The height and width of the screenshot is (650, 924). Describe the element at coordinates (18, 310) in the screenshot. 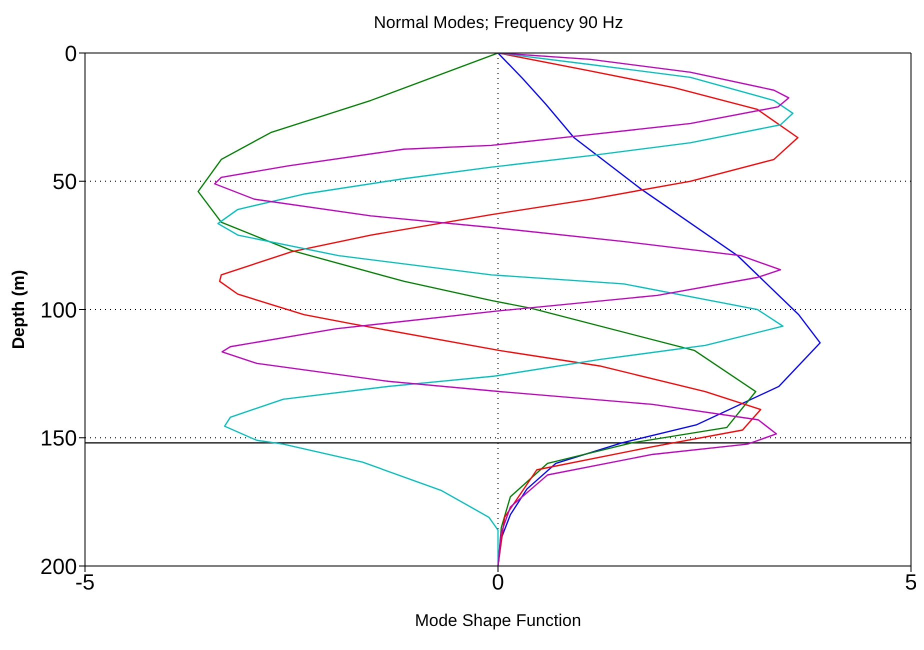

I see `y-axis-title: Depth (m)` at that location.